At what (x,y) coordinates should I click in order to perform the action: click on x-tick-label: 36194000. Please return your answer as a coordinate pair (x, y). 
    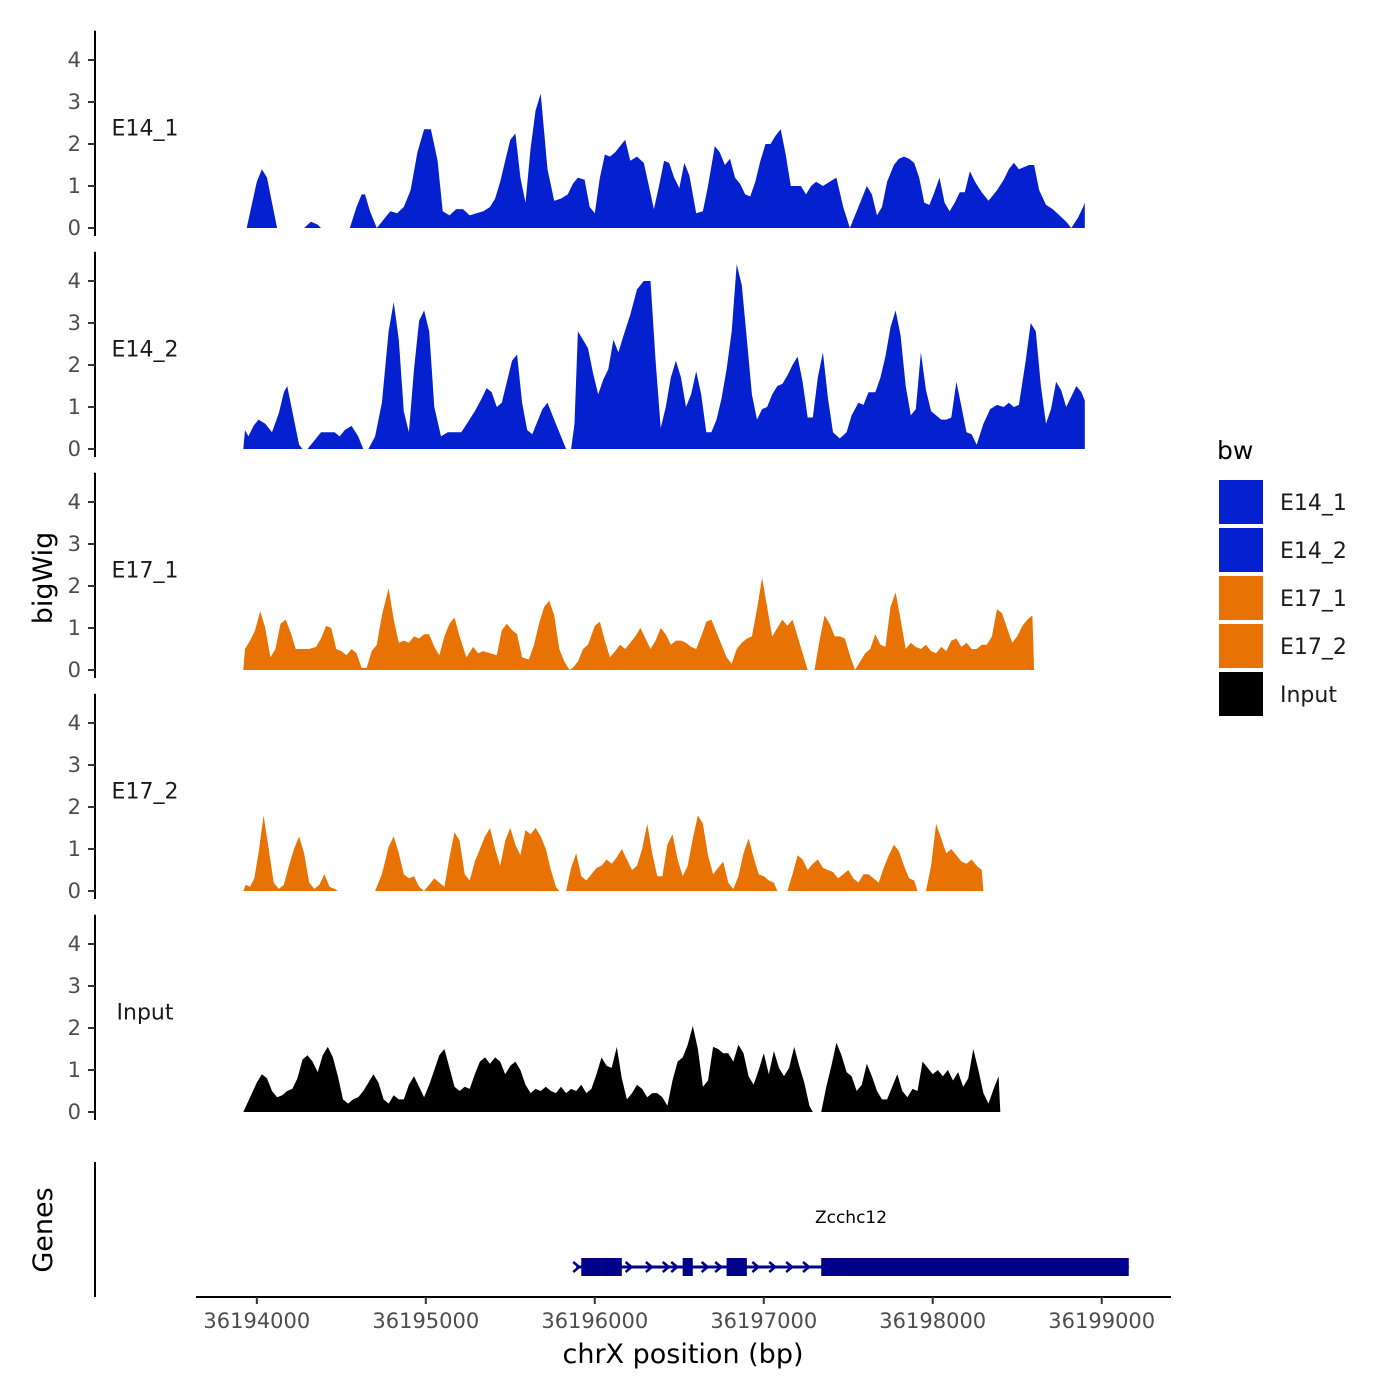
    Looking at the image, I should click on (256, 1321).